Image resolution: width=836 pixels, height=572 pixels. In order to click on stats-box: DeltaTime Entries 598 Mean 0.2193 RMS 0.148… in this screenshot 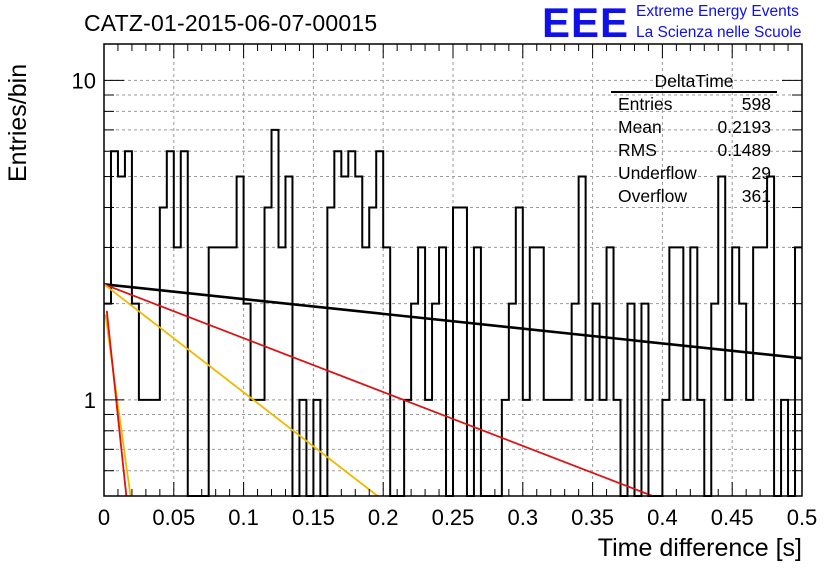, I will do `click(694, 140)`.